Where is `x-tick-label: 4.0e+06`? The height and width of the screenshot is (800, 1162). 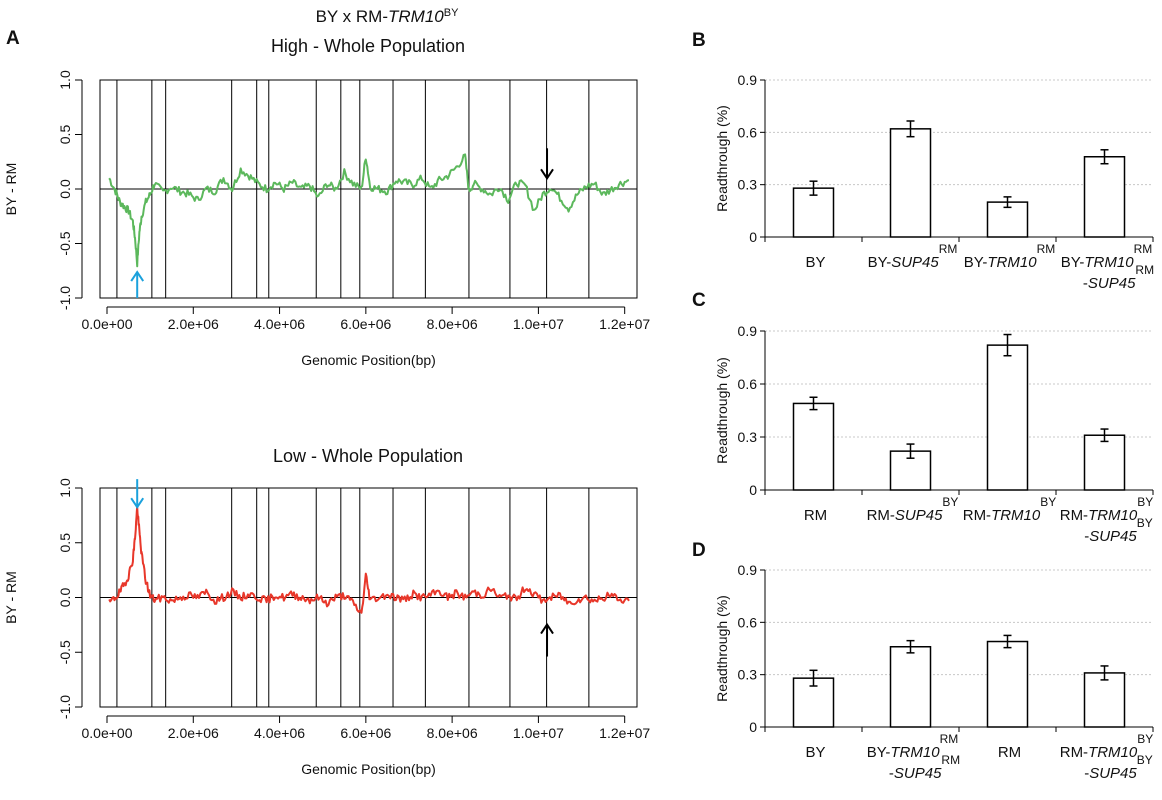 x-tick-label: 4.0e+06 is located at coordinates (279, 733).